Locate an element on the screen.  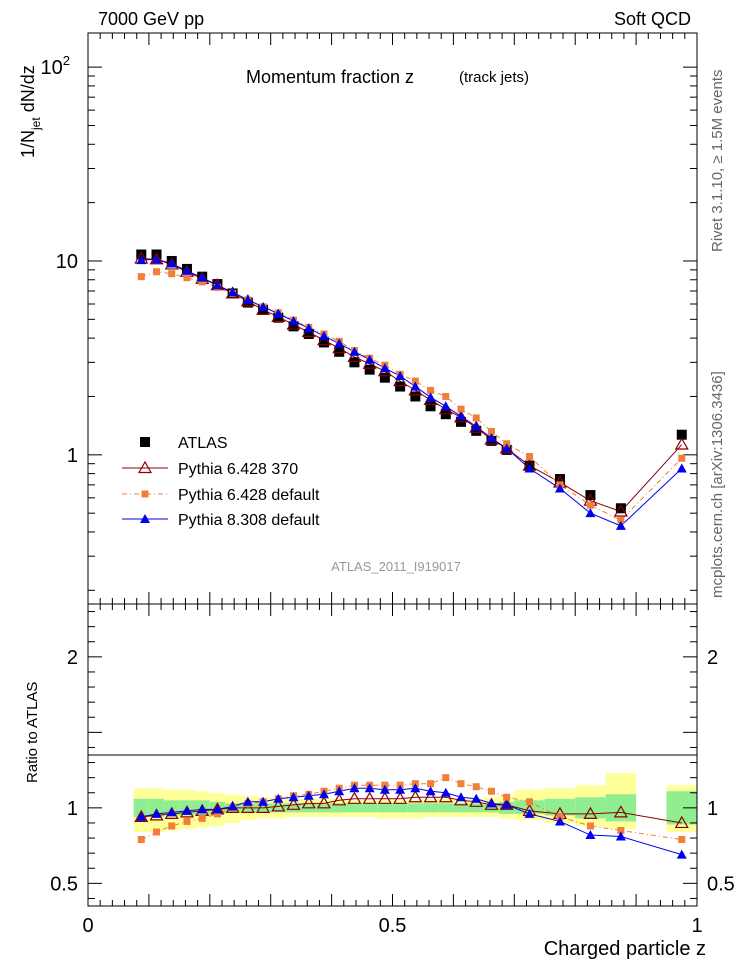
ratio-y-tick-label-right: 1 is located at coordinates (712, 809).